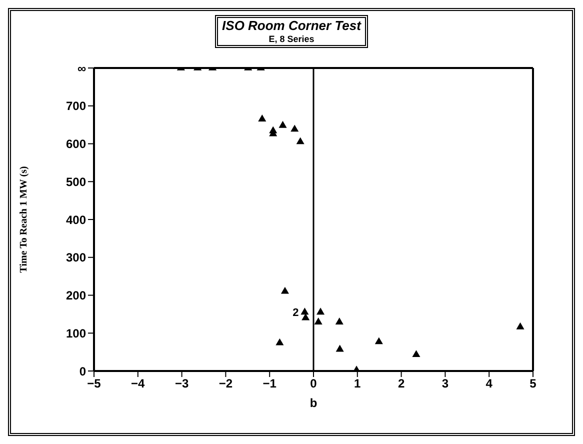 This screenshot has width=583, height=444. I want to click on chart-subtitle: E, 8 Series, so click(292, 39).